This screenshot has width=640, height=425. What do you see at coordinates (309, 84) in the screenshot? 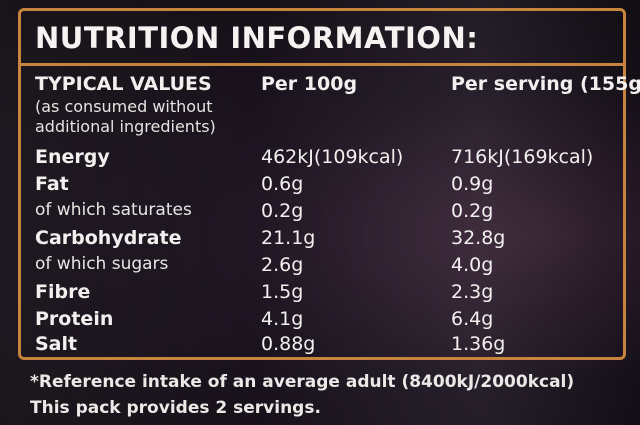
I see `per-100g-header: Per 100g` at bounding box center [309, 84].